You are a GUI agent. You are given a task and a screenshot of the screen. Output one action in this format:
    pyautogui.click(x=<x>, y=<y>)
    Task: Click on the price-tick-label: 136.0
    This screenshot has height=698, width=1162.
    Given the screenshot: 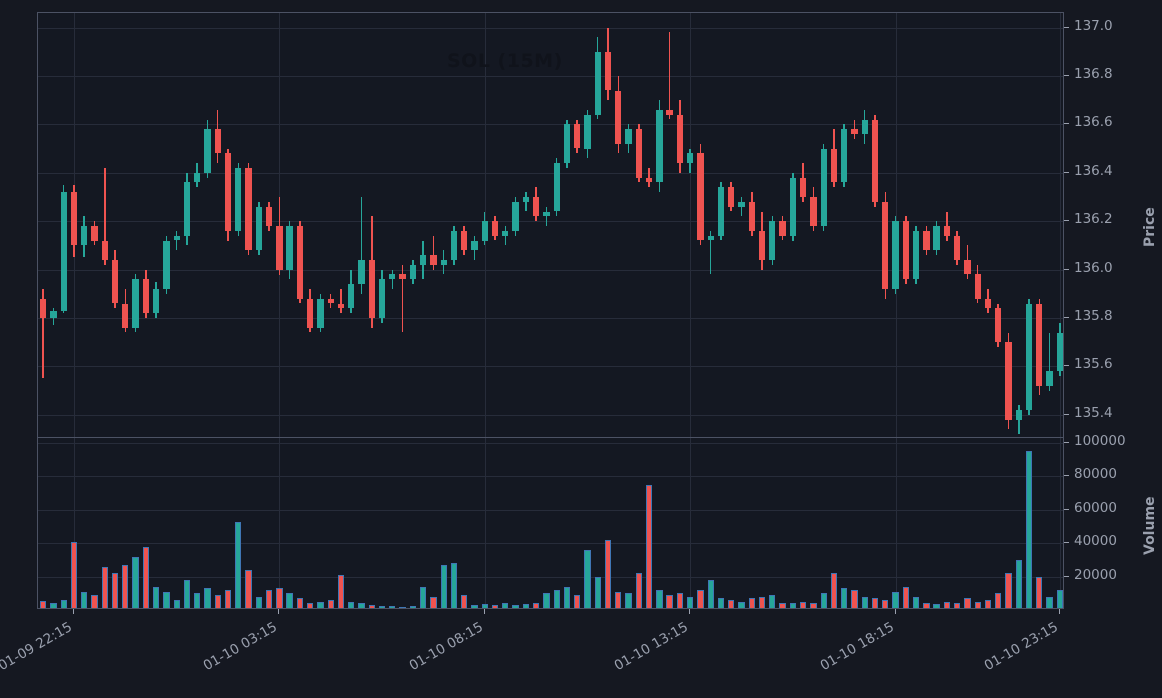 What is the action you would take?
    pyautogui.click(x=1093, y=267)
    